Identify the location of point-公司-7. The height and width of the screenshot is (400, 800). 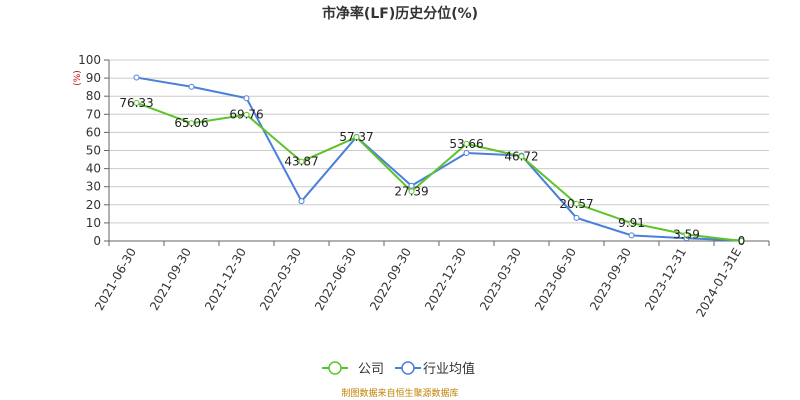
(521, 156).